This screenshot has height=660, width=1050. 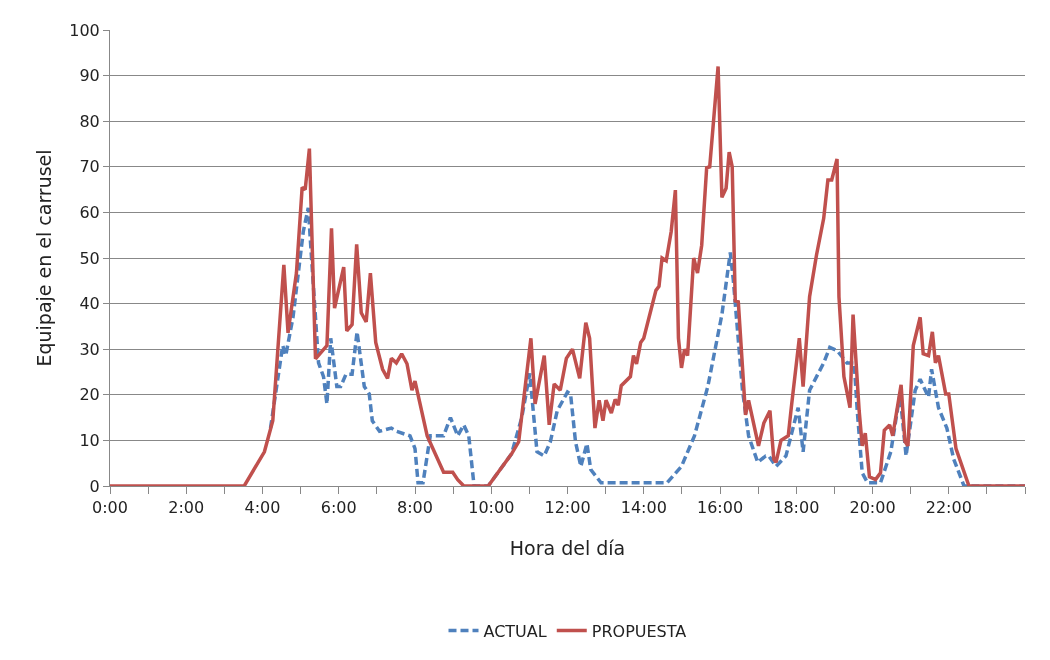 What do you see at coordinates (796, 508) in the screenshot?
I see `x-tick-label: 18:00` at bounding box center [796, 508].